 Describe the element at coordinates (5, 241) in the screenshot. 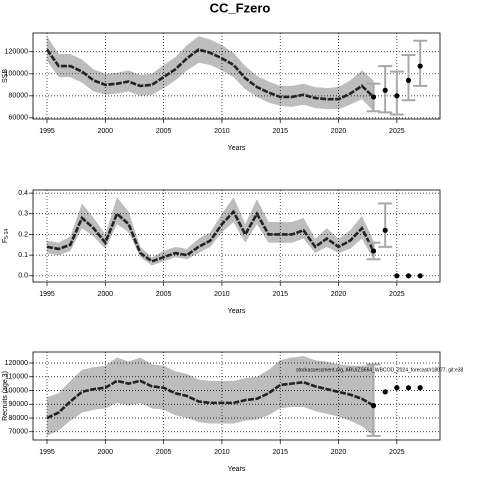

I see `y-axis-label-main: F` at that location.